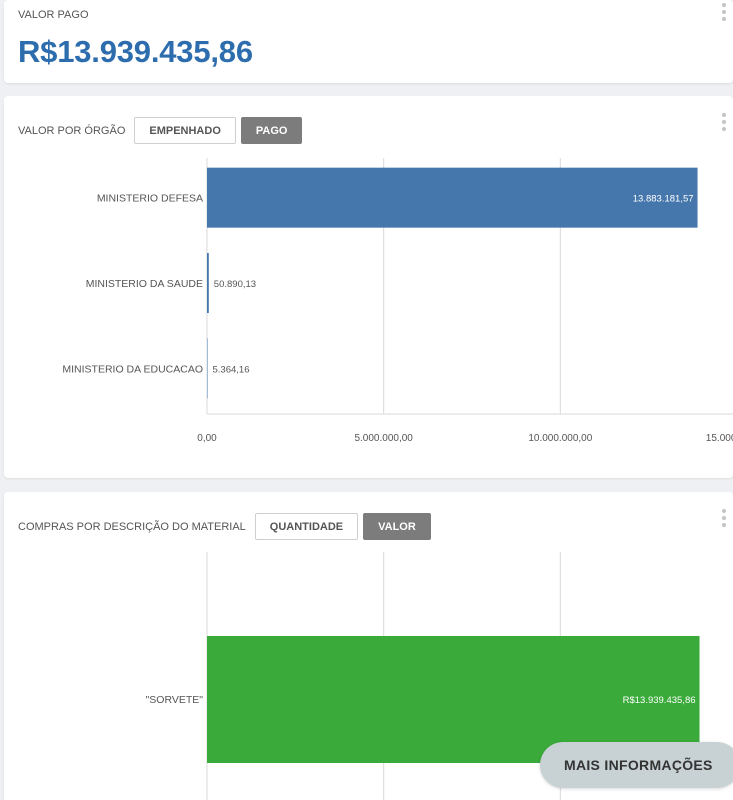 Image resolution: width=733 pixels, height=800 pixels. I want to click on valor-pago-card: VALOR PAGO R$13.939.435,86, so click(368, 41).